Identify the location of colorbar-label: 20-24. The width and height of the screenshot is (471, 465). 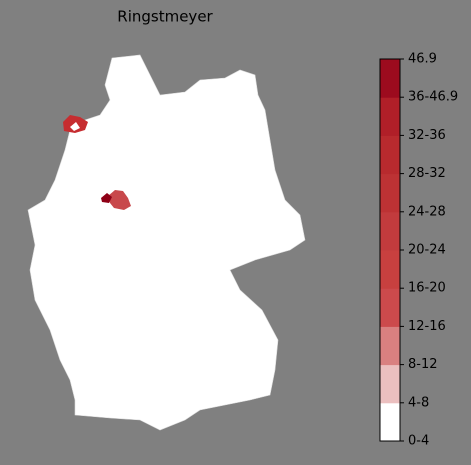
(427, 250).